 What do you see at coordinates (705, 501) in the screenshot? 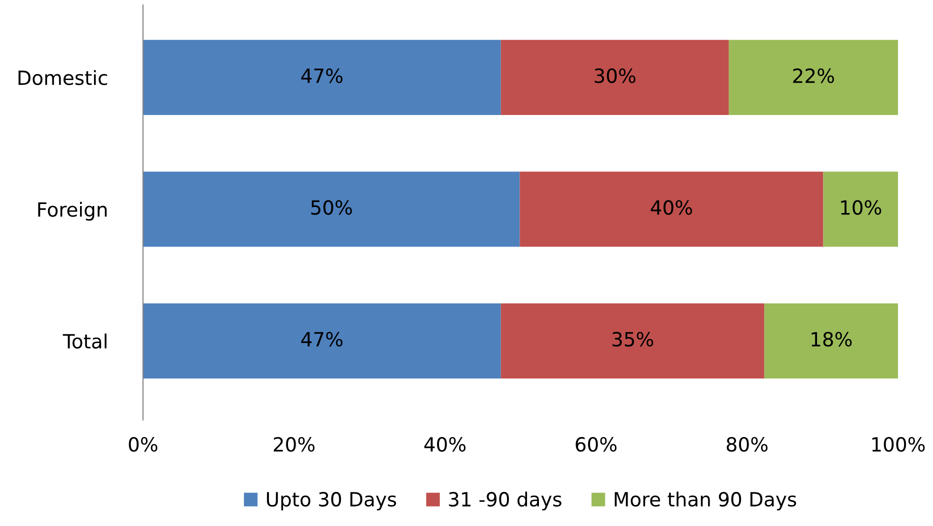
I see `legend-label: More than 90 Days` at bounding box center [705, 501].